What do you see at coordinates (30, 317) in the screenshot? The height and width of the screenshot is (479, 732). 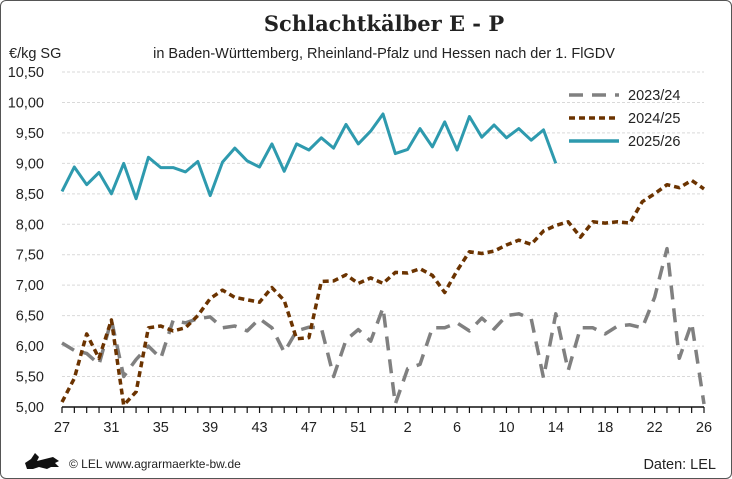 I see `y-tick-label: 6,50` at bounding box center [30, 317].